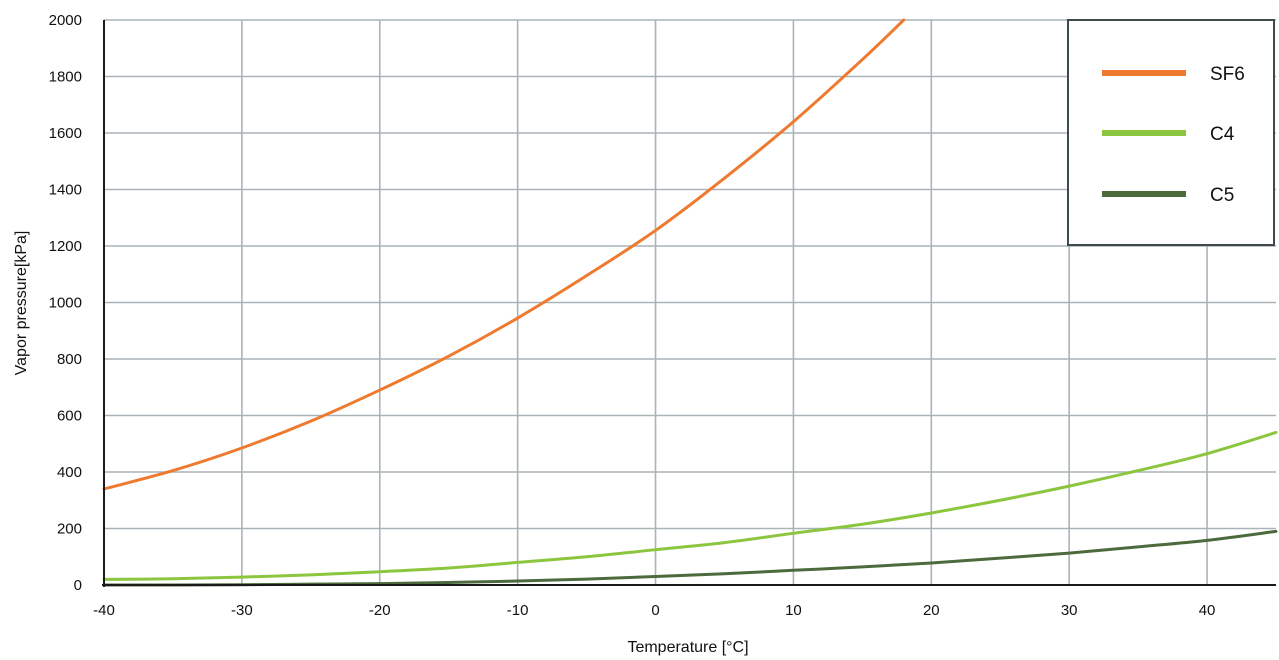  Describe the element at coordinates (242, 610) in the screenshot. I see `x-tick-label: -30` at that location.